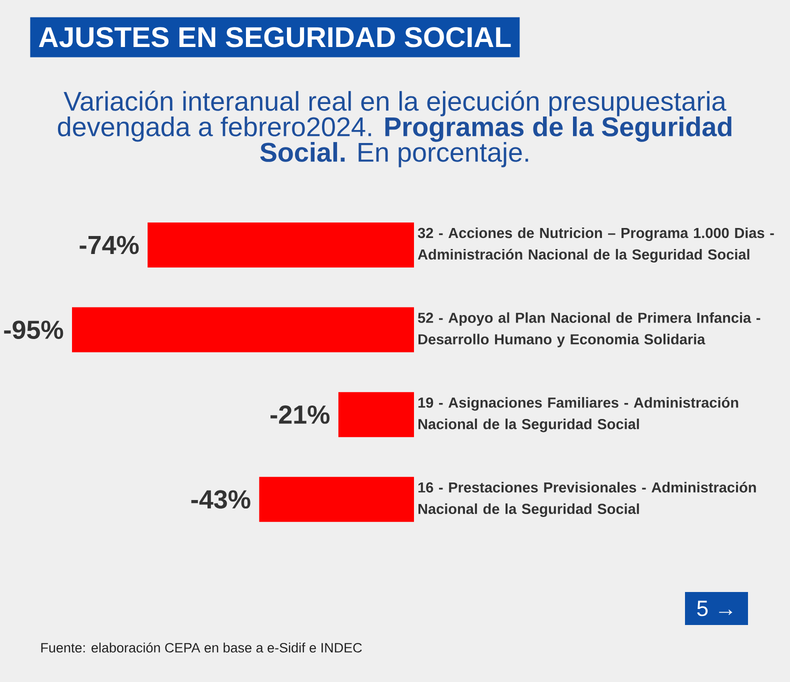  Describe the element at coordinates (300, 414) in the screenshot. I see `data-label: -21%` at that location.